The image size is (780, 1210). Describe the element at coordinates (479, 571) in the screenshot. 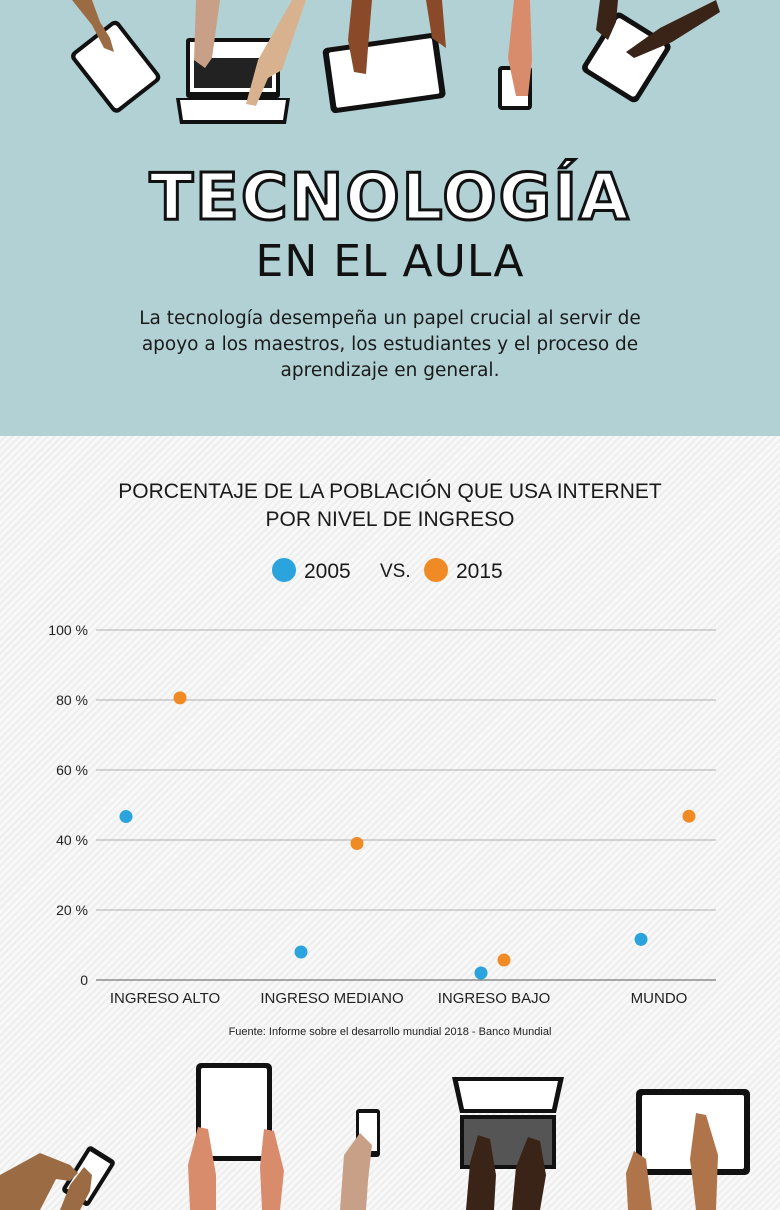

I see `legend-label-2015: 2015` at that location.